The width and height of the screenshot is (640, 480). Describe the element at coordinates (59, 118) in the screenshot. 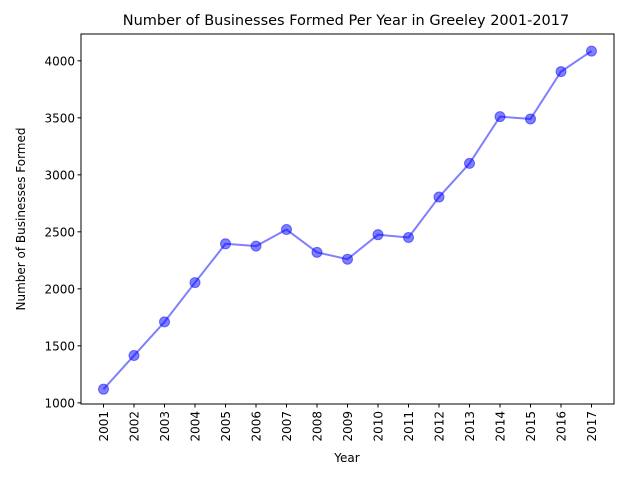

I see `y-tick-label: 3500` at that location.